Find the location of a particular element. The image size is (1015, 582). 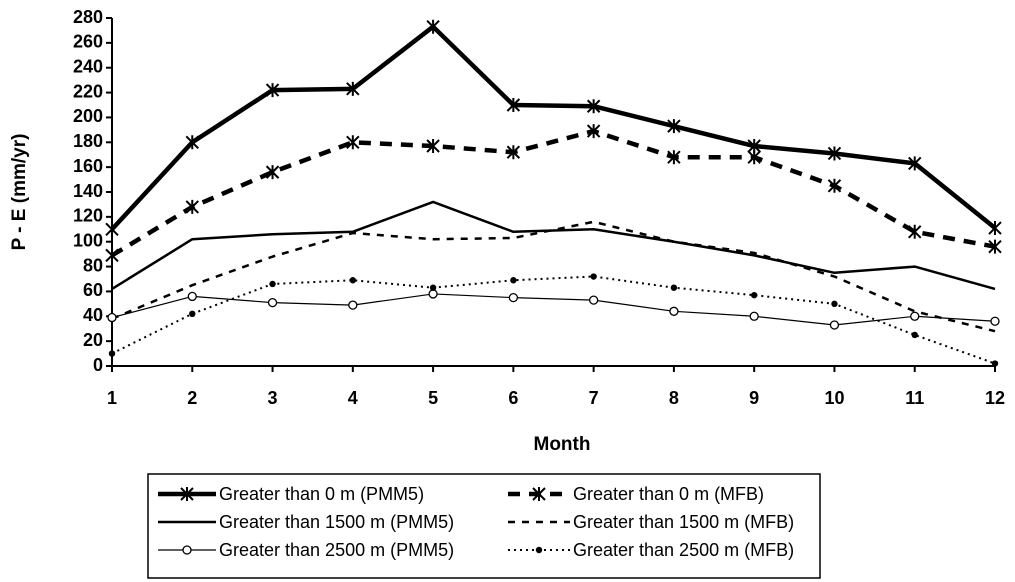

x-tick-label: 4 is located at coordinates (353, 398).